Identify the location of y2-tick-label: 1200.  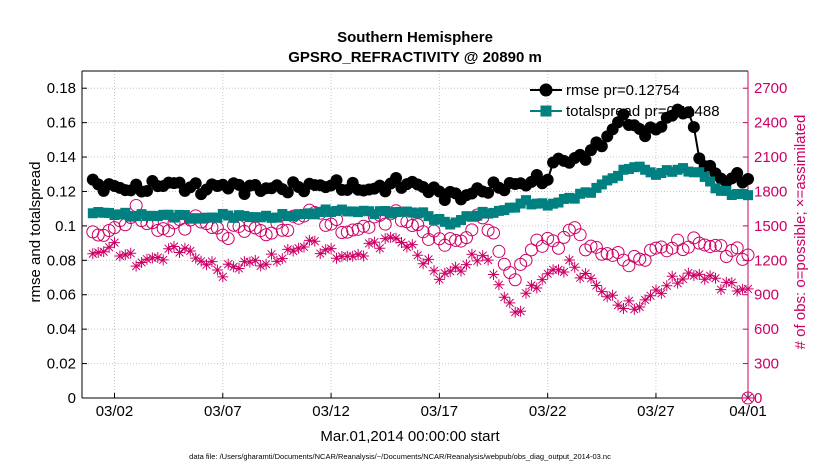
(770, 260).